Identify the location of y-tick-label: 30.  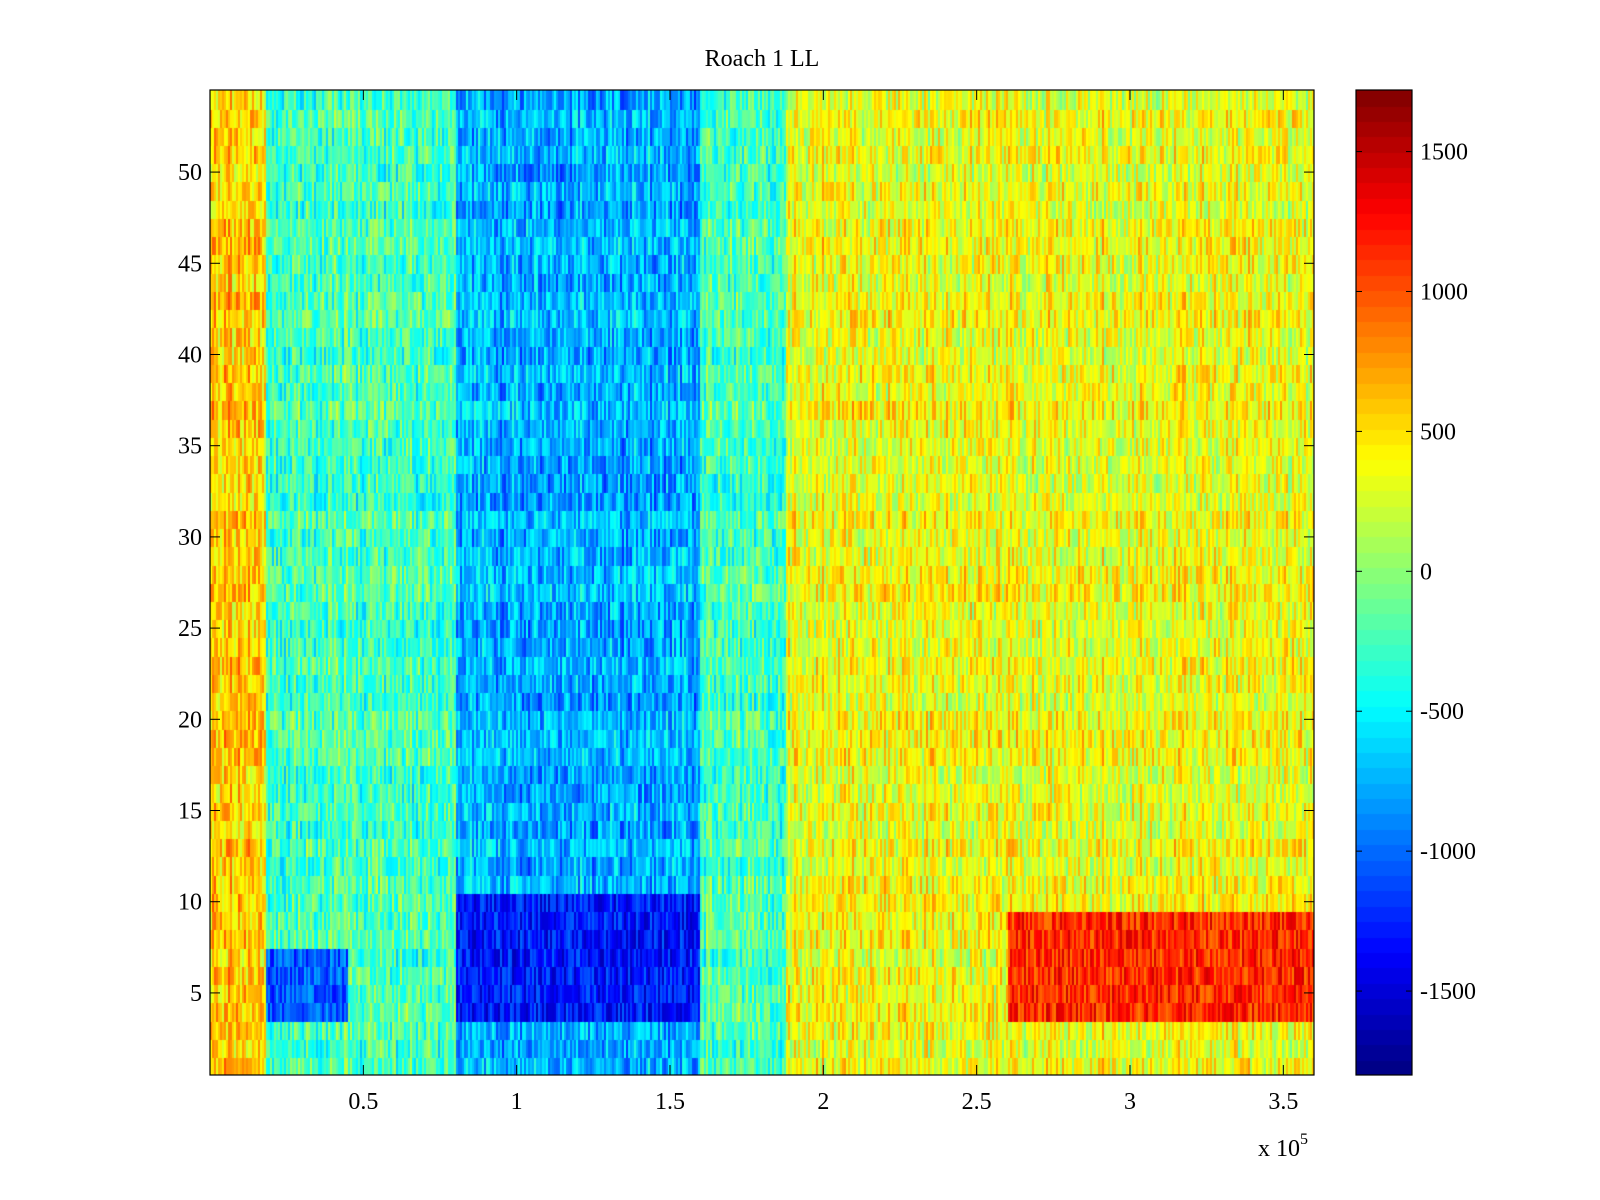
(190, 538).